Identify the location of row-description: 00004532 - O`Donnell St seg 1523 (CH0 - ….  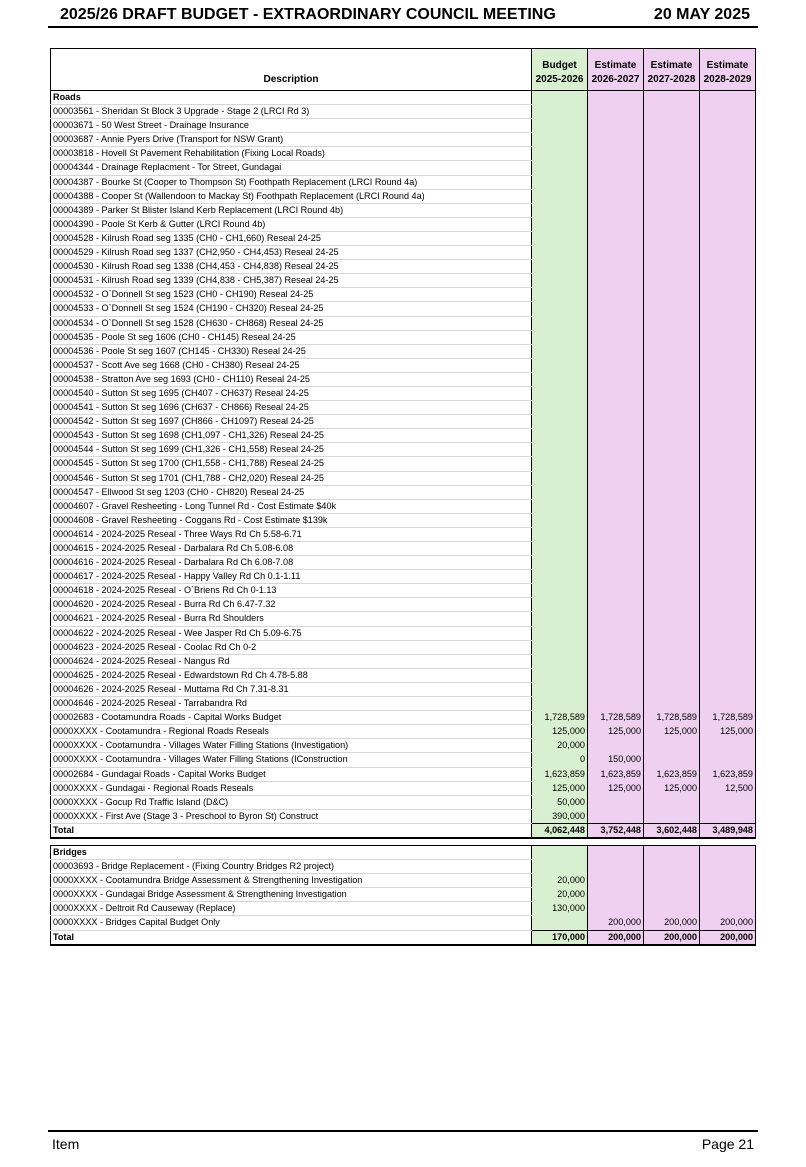
(291, 295).